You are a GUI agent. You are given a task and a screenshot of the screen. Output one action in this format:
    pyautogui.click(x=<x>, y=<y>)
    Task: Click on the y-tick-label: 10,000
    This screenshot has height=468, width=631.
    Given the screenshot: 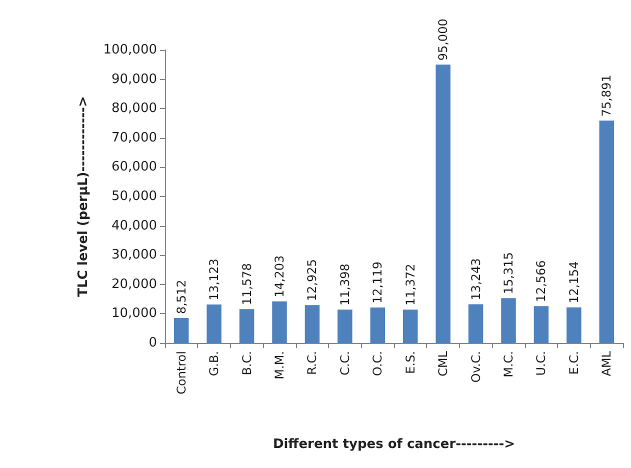 What is the action you would take?
    pyautogui.click(x=134, y=314)
    